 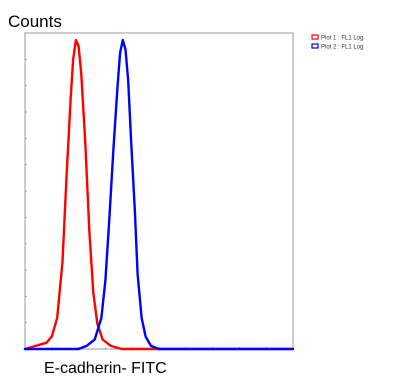 I want to click on y-axis-label: Counts, so click(x=35, y=21).